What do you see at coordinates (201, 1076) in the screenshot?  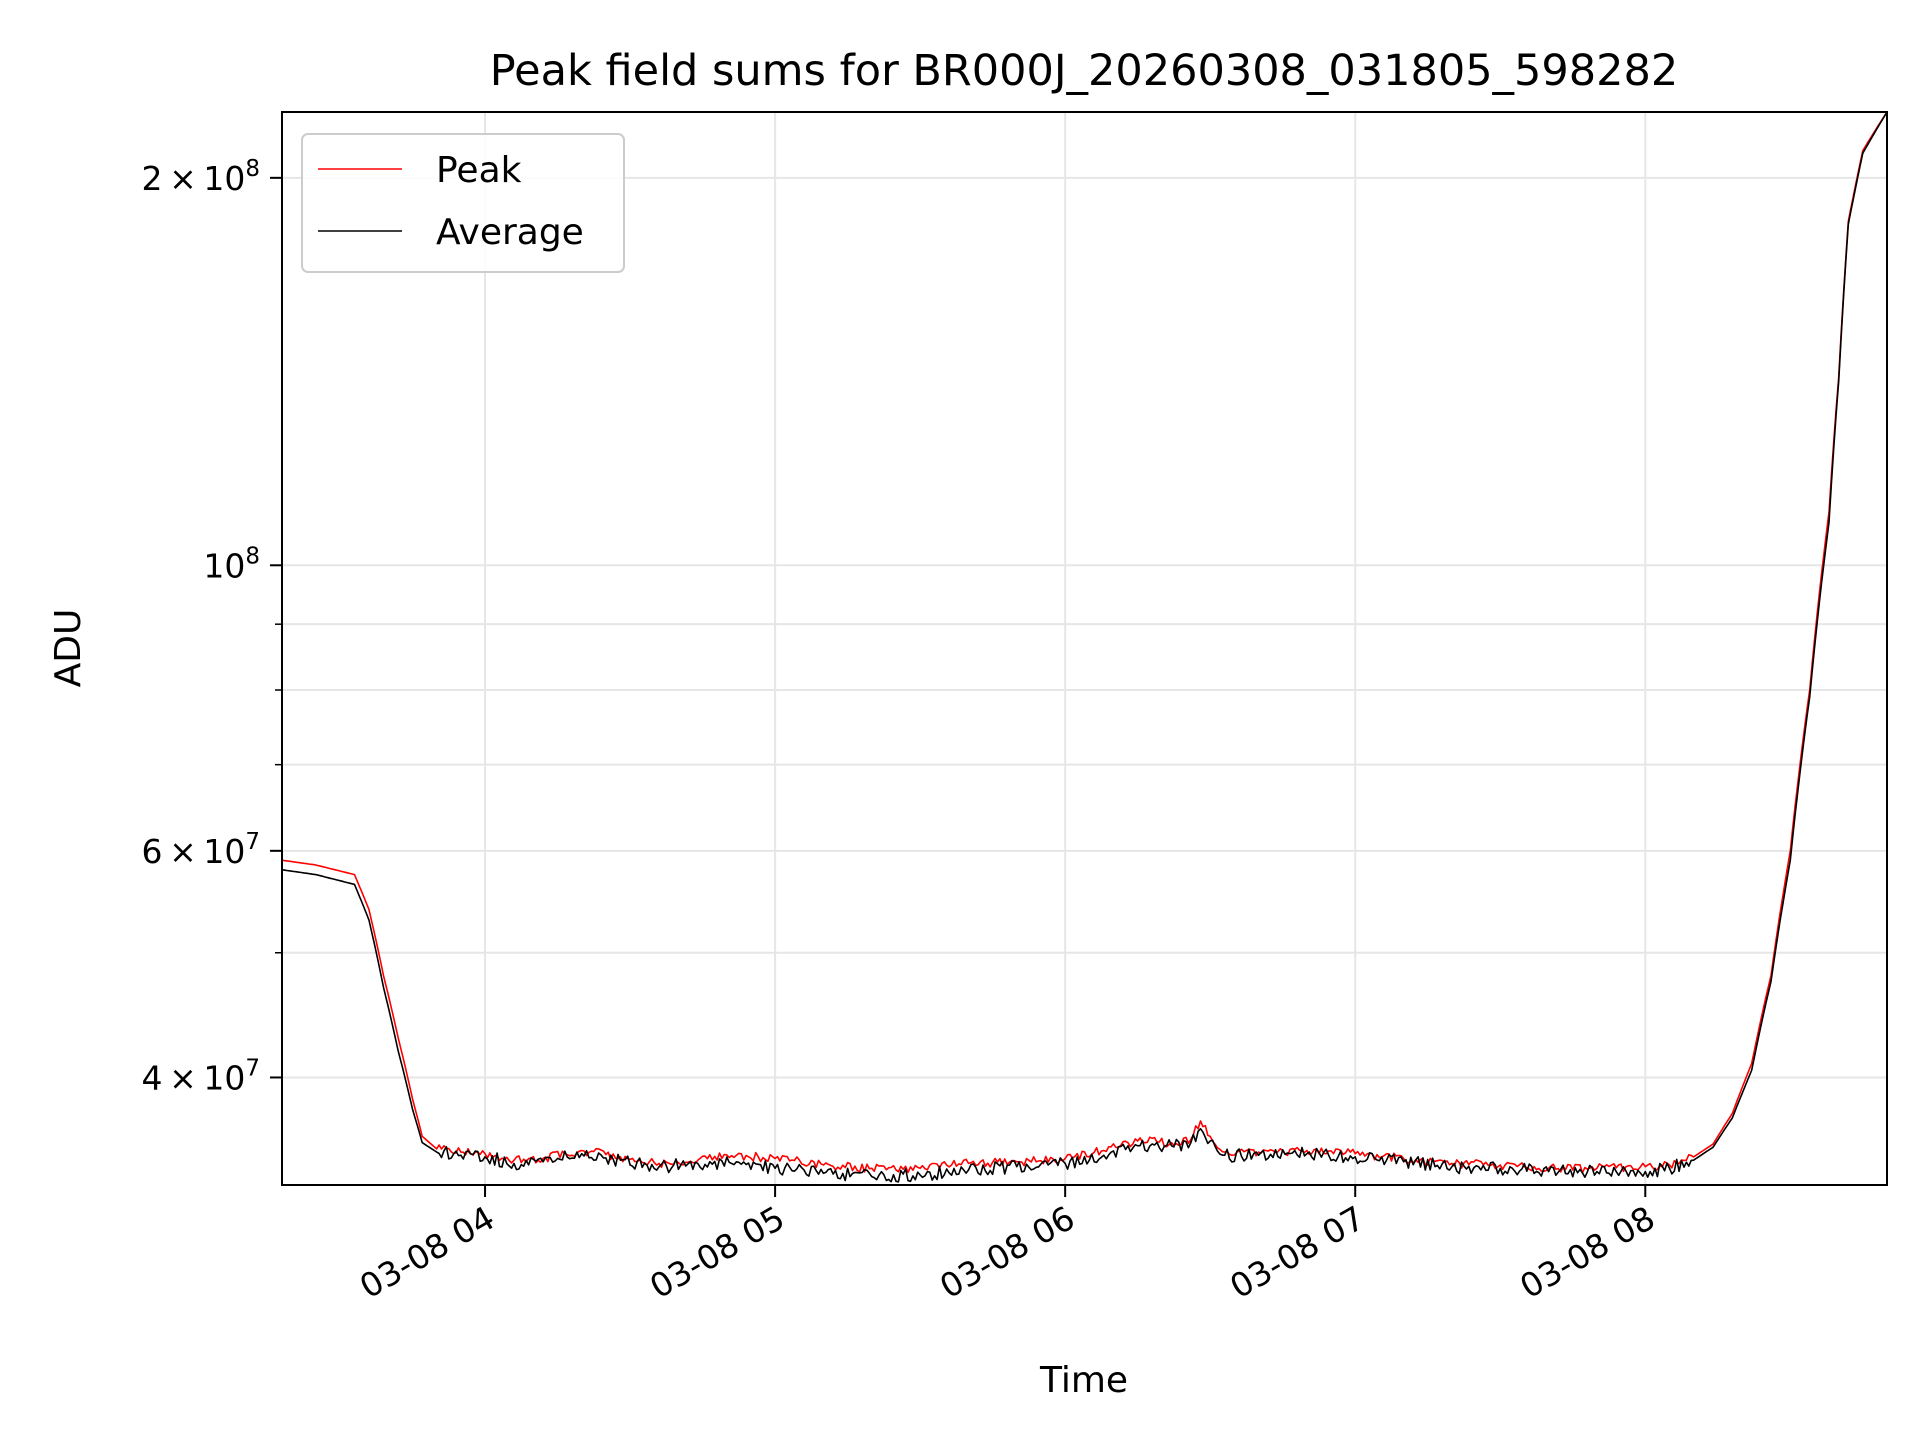 I see `y-tick-label: 4 × 107` at bounding box center [201, 1076].